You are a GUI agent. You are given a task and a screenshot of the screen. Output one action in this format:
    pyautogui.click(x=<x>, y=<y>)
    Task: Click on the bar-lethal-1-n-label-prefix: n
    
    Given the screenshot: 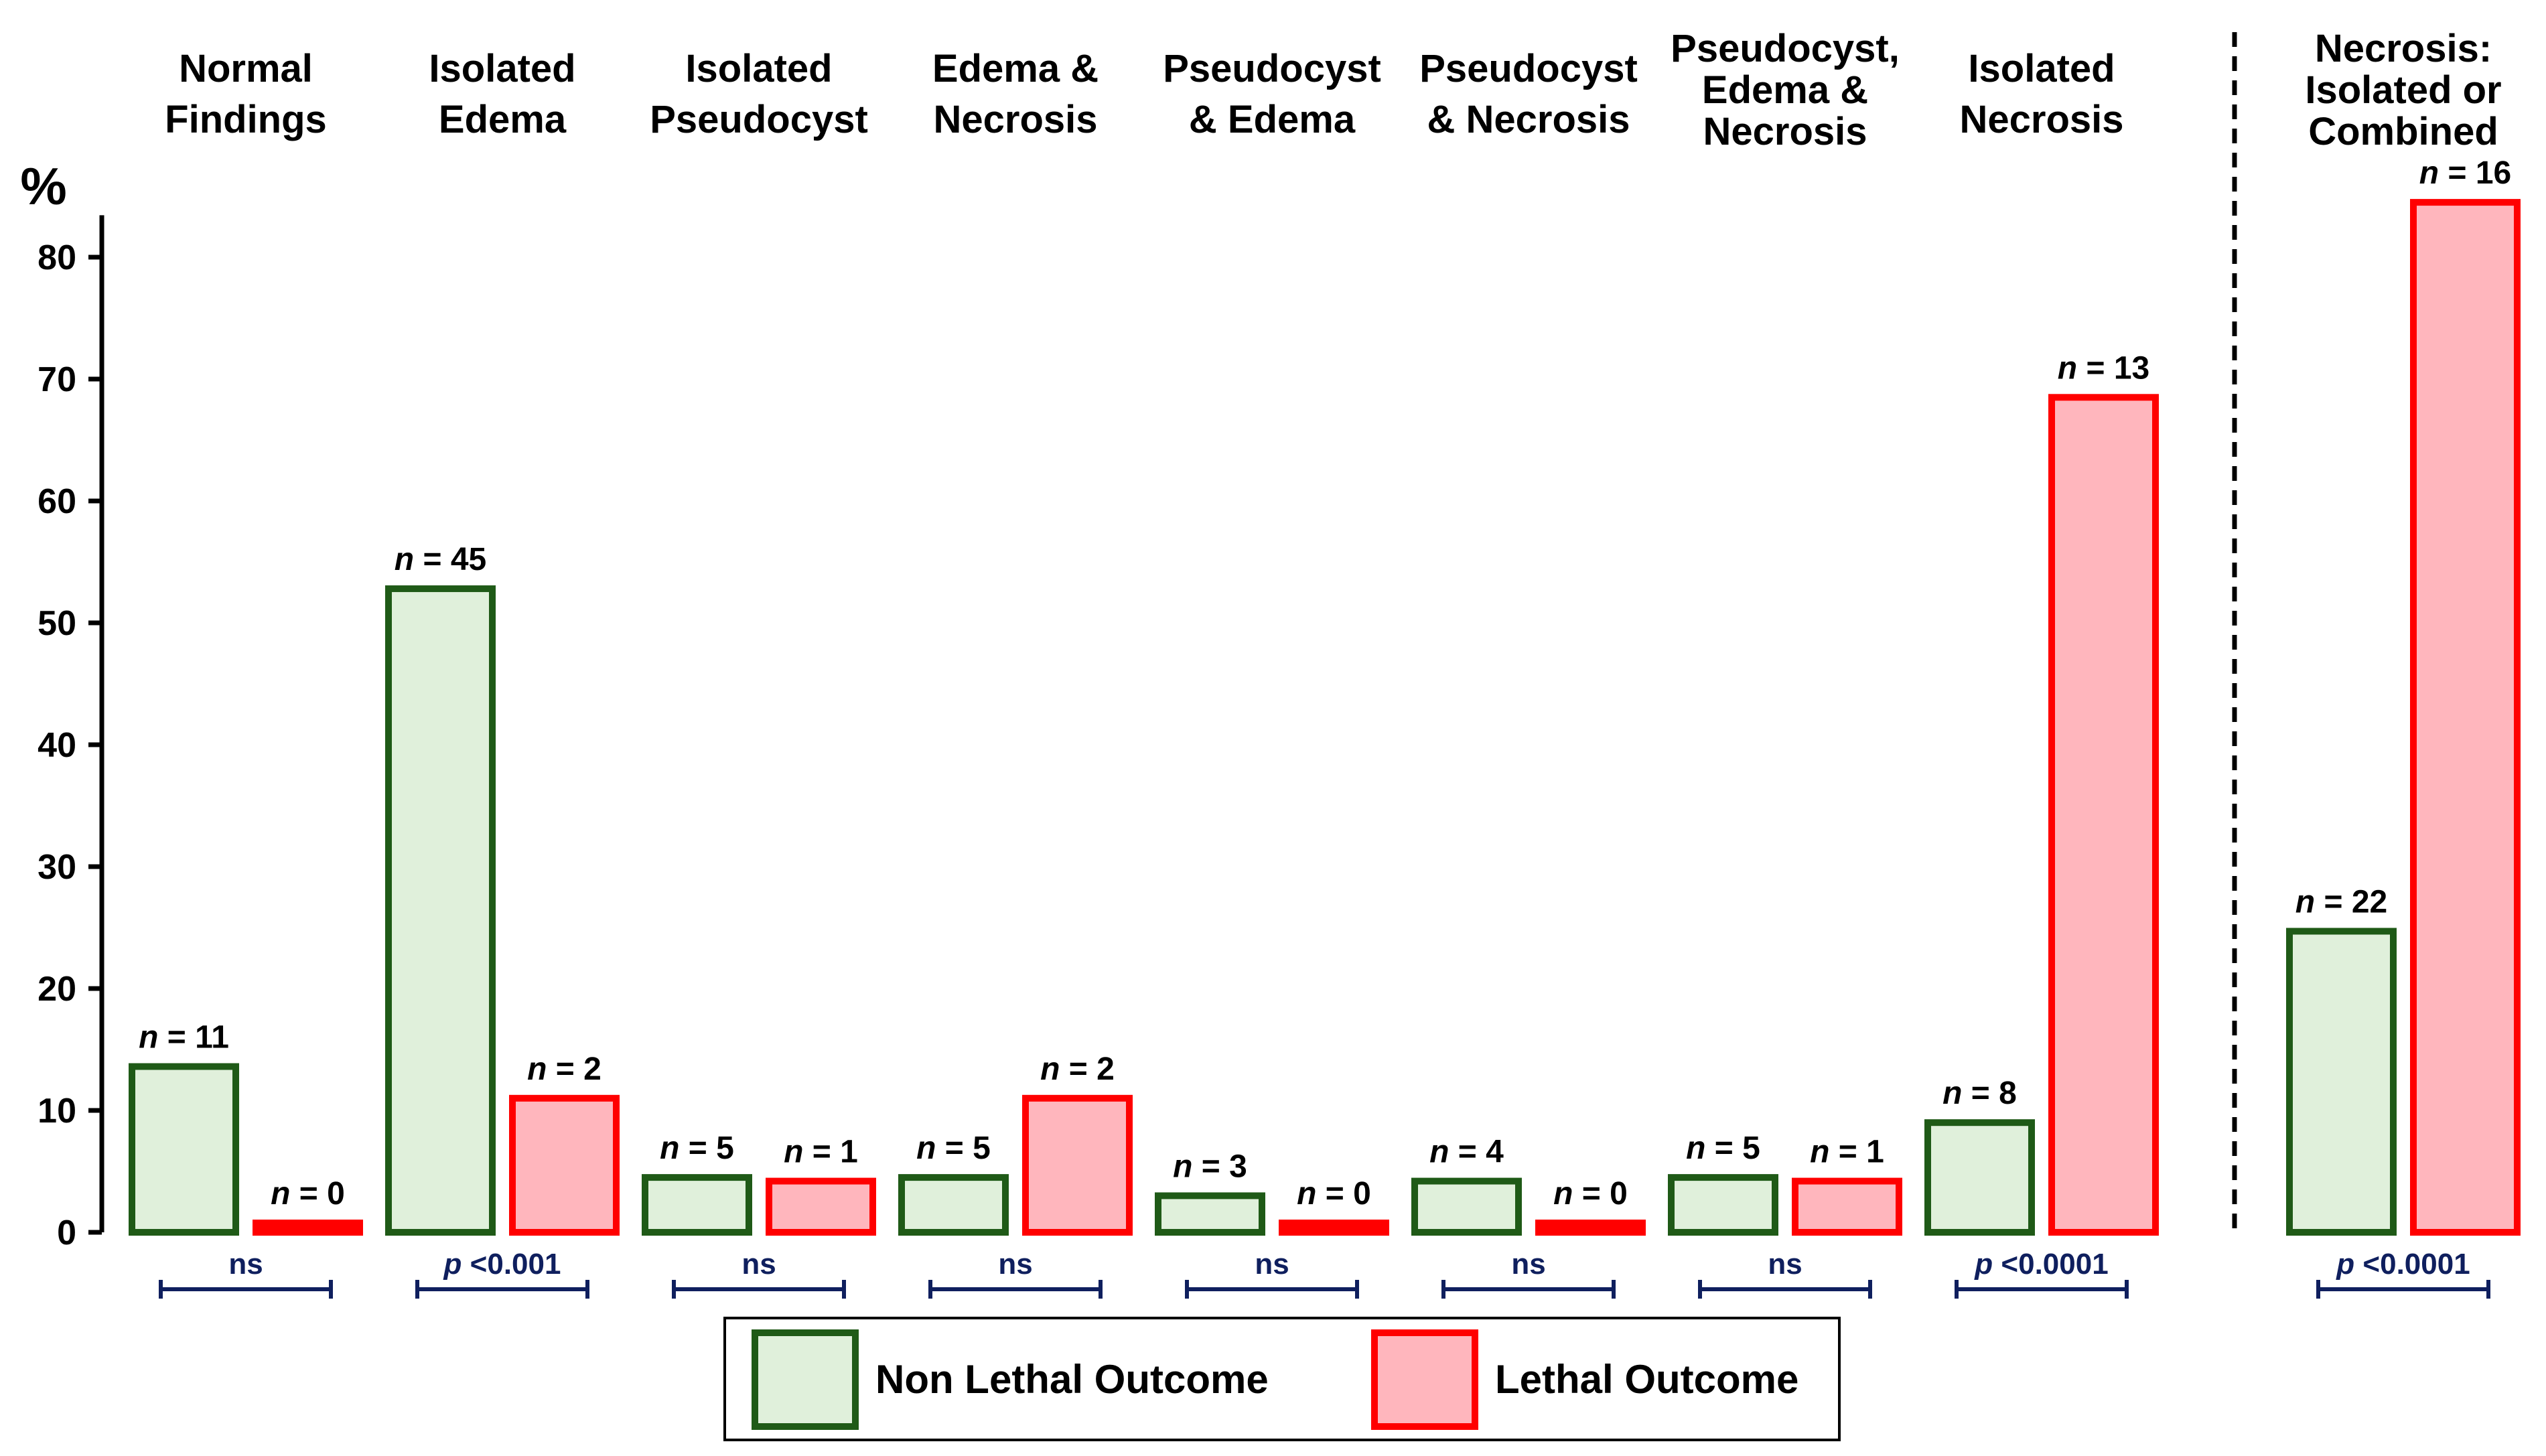 What is the action you would take?
    pyautogui.click(x=280, y=1194)
    